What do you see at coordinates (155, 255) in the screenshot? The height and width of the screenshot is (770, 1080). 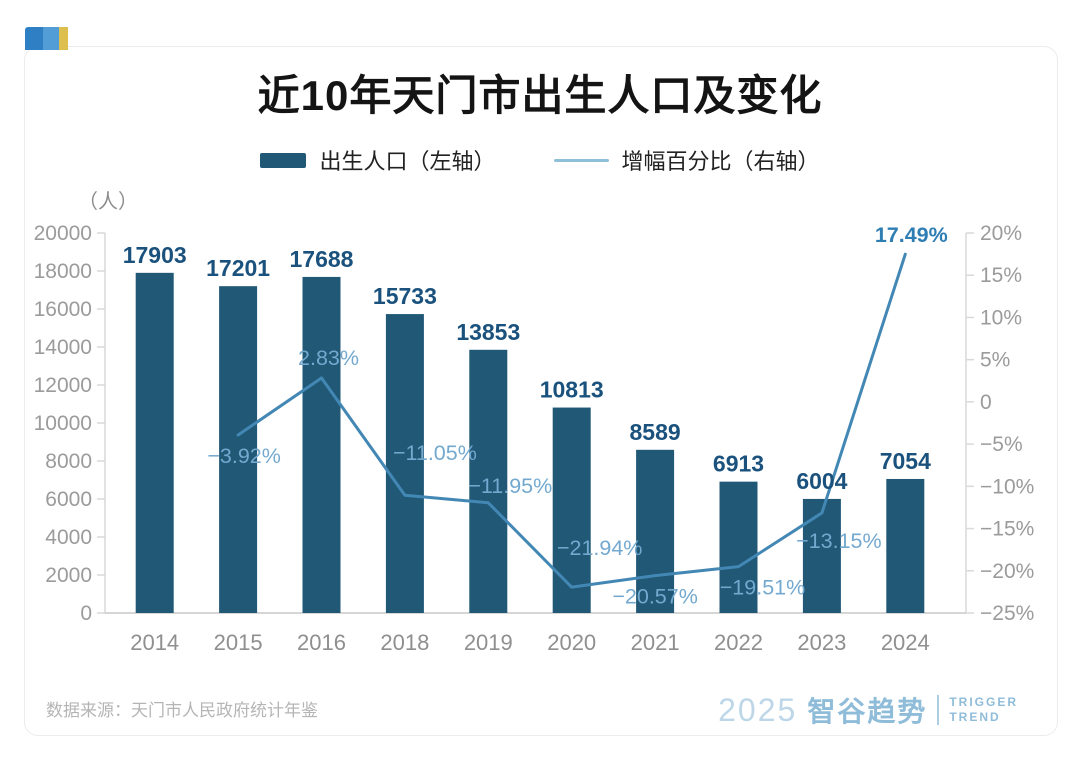 I see `bar-value-label: 17903` at bounding box center [155, 255].